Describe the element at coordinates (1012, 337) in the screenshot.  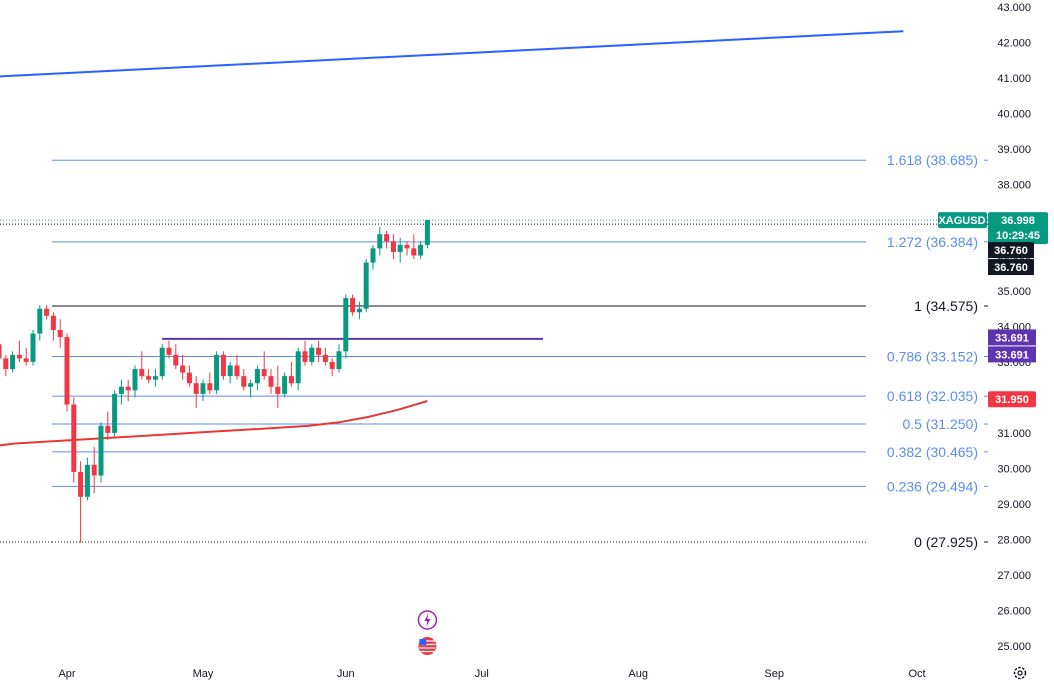
I see `purple-price-badge` at that location.